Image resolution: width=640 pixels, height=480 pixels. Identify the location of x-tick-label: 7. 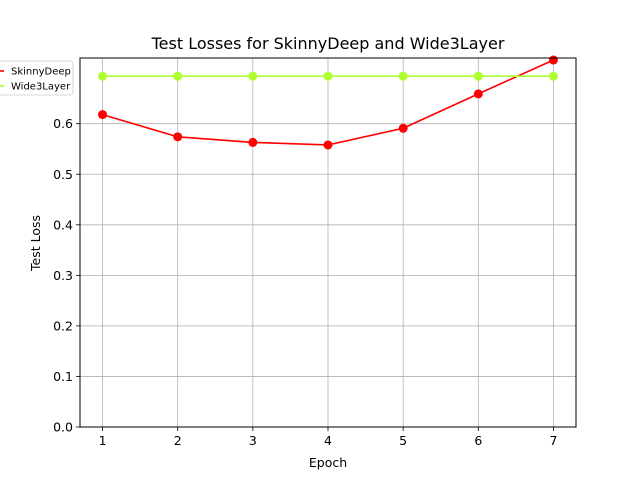
(553, 440).